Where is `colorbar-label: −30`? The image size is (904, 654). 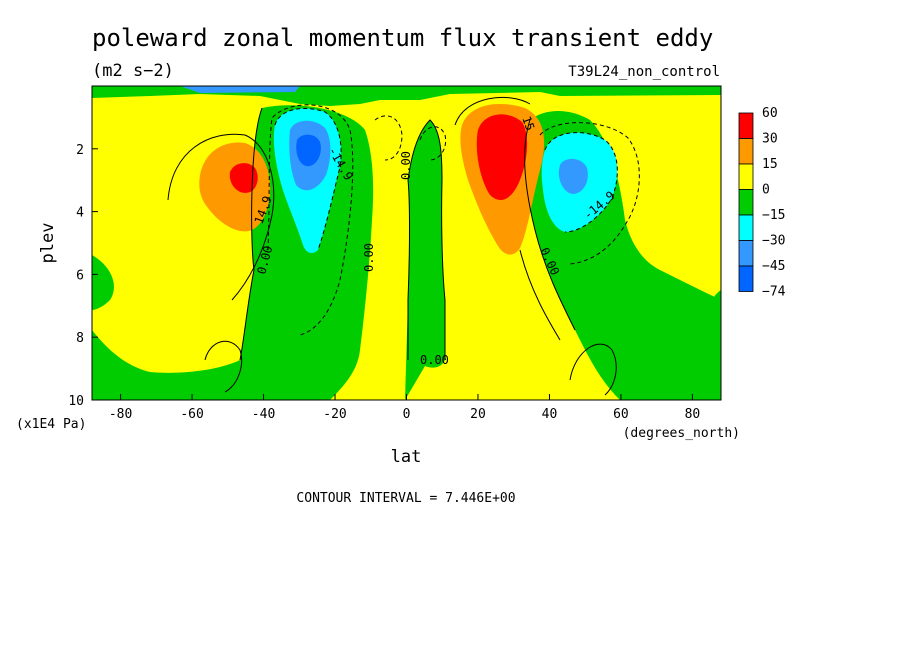 colorbar-label: −30 is located at coordinates (773, 241).